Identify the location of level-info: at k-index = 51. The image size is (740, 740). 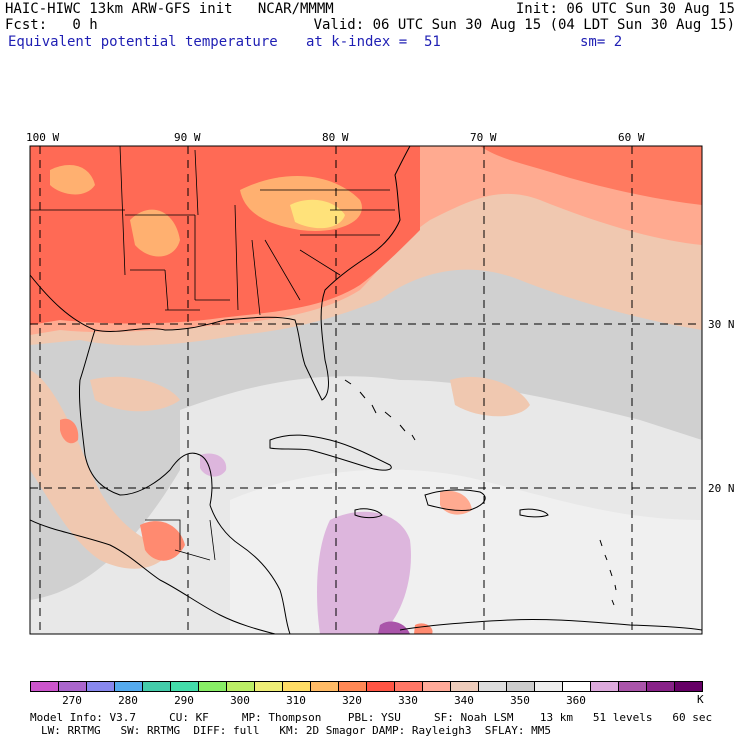
(373, 42).